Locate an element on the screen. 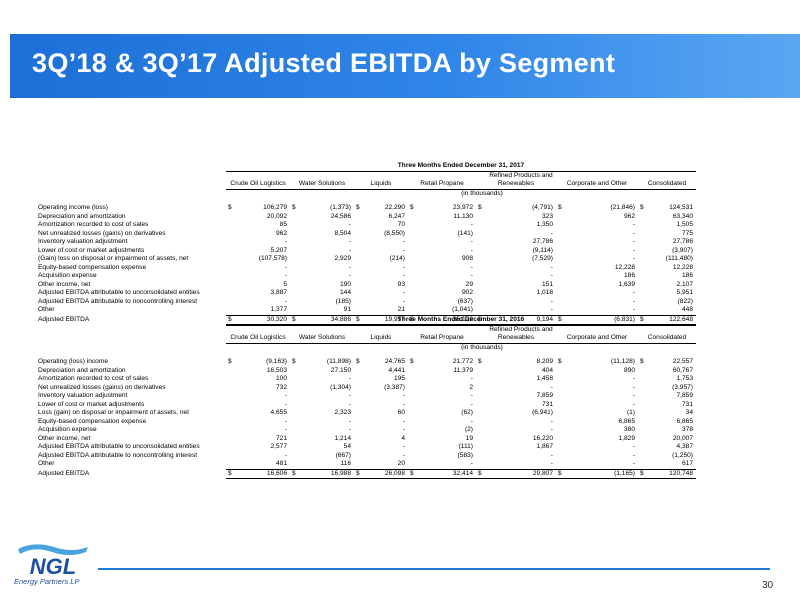 Image resolution: width=800 pixels, height=600 pixels. cell-value: 2,929 is located at coordinates (342, 258).